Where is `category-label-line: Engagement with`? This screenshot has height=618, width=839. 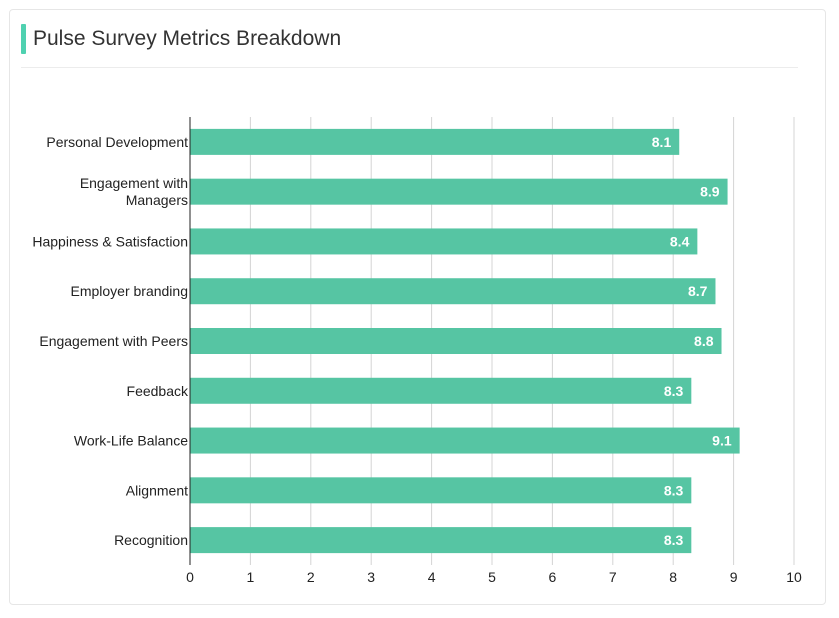
category-label-line: Engagement with is located at coordinates (134, 183).